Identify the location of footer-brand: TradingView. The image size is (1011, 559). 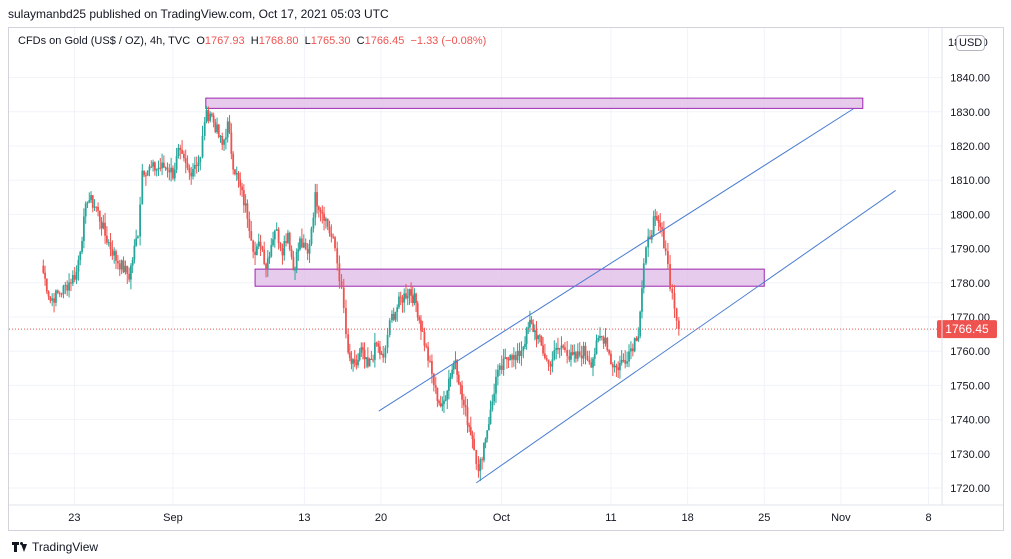
(55, 547).